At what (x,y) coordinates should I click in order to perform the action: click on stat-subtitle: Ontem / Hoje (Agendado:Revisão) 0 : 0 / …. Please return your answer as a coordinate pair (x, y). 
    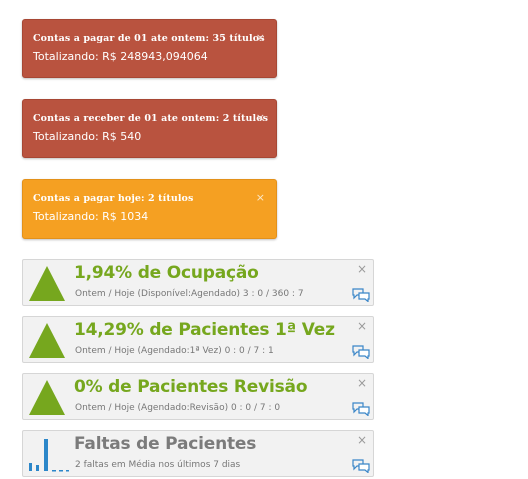
    Looking at the image, I should click on (178, 408).